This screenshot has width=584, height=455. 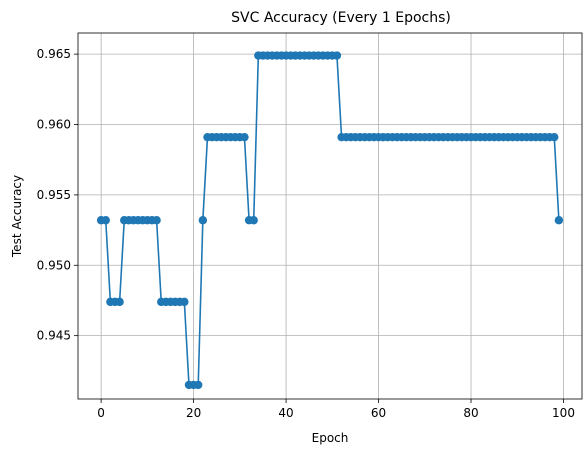 I want to click on y-tick-label: 0.965, so click(x=54, y=54).